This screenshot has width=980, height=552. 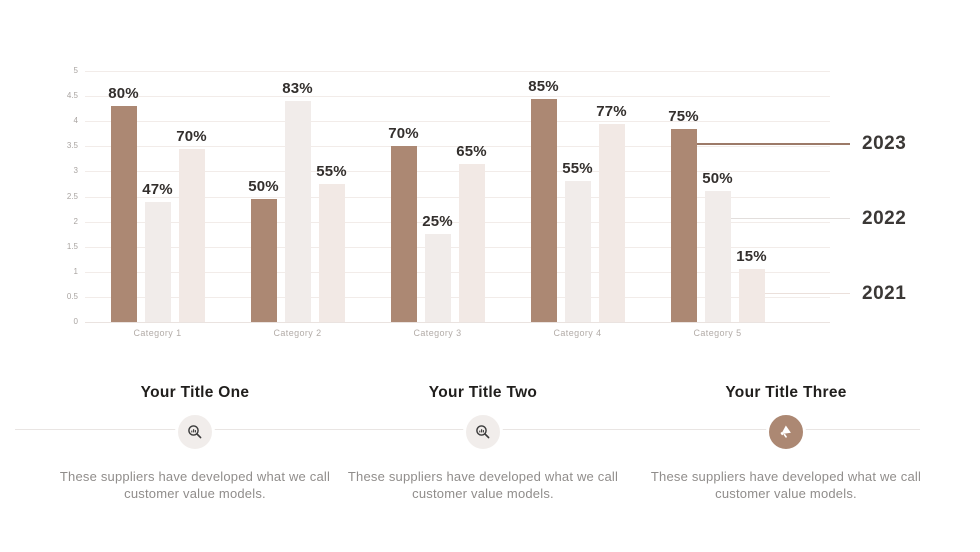 What do you see at coordinates (577, 333) in the screenshot?
I see `category-axis-label: Category 4` at bounding box center [577, 333].